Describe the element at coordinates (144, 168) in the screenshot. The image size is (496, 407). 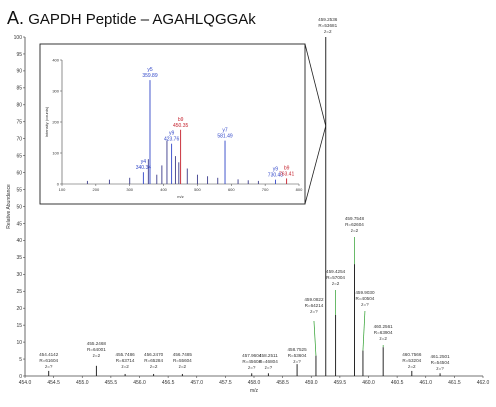
I see `inset-ion-mz: 340.34` at that location.